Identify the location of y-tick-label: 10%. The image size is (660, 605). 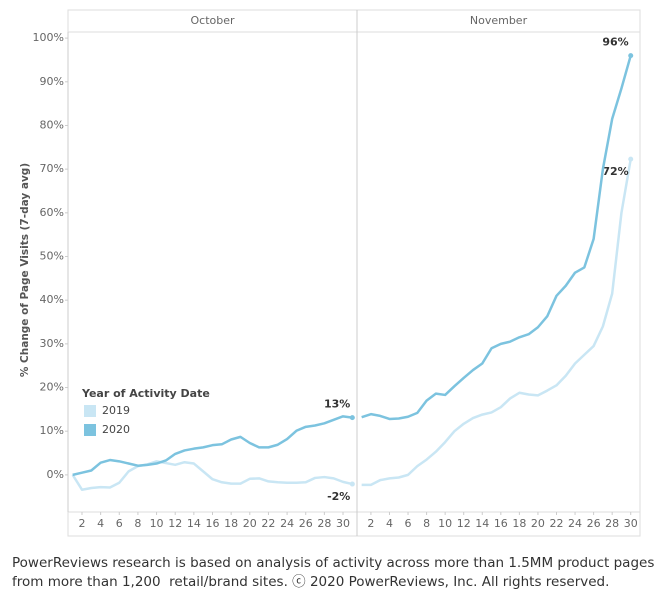
(52, 430).